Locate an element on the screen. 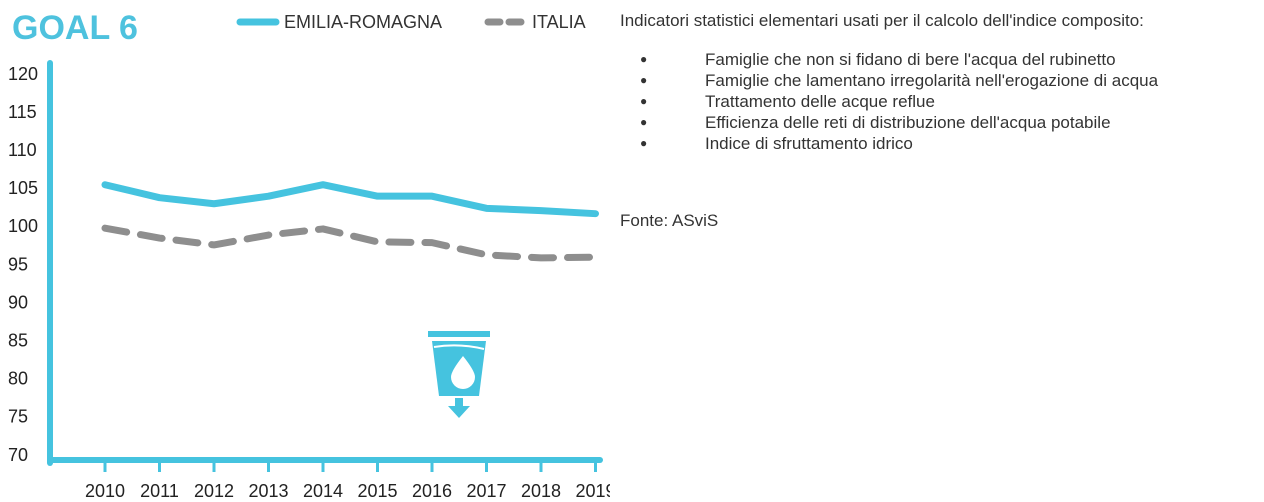 Image resolution: width=1264 pixels, height=502 pixels. x-tick-label: 2019 is located at coordinates (592, 491).